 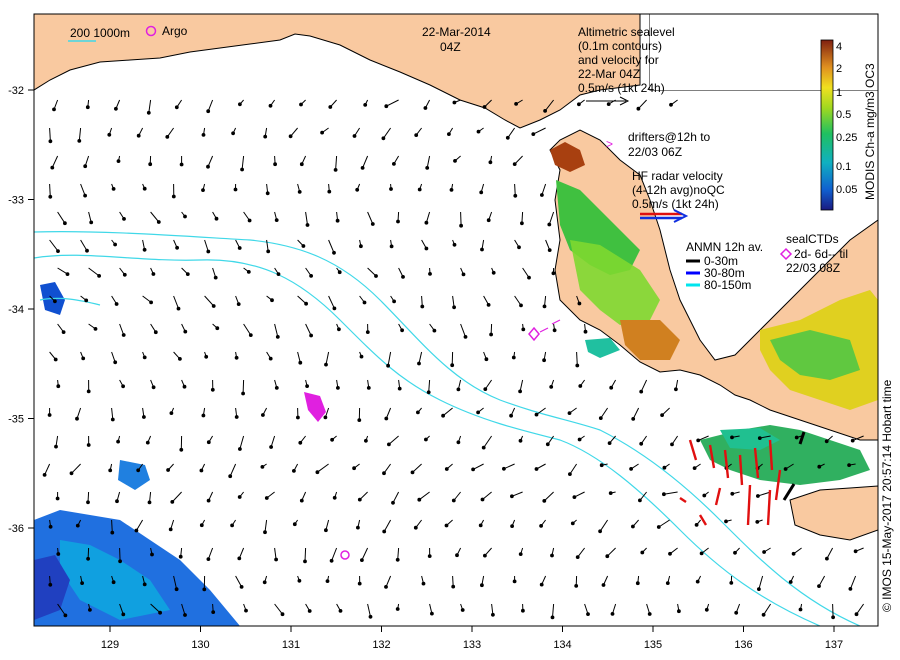 What do you see at coordinates (655, 152) in the screenshot?
I see `drifter-line-2: 22/03 06Z` at bounding box center [655, 152].